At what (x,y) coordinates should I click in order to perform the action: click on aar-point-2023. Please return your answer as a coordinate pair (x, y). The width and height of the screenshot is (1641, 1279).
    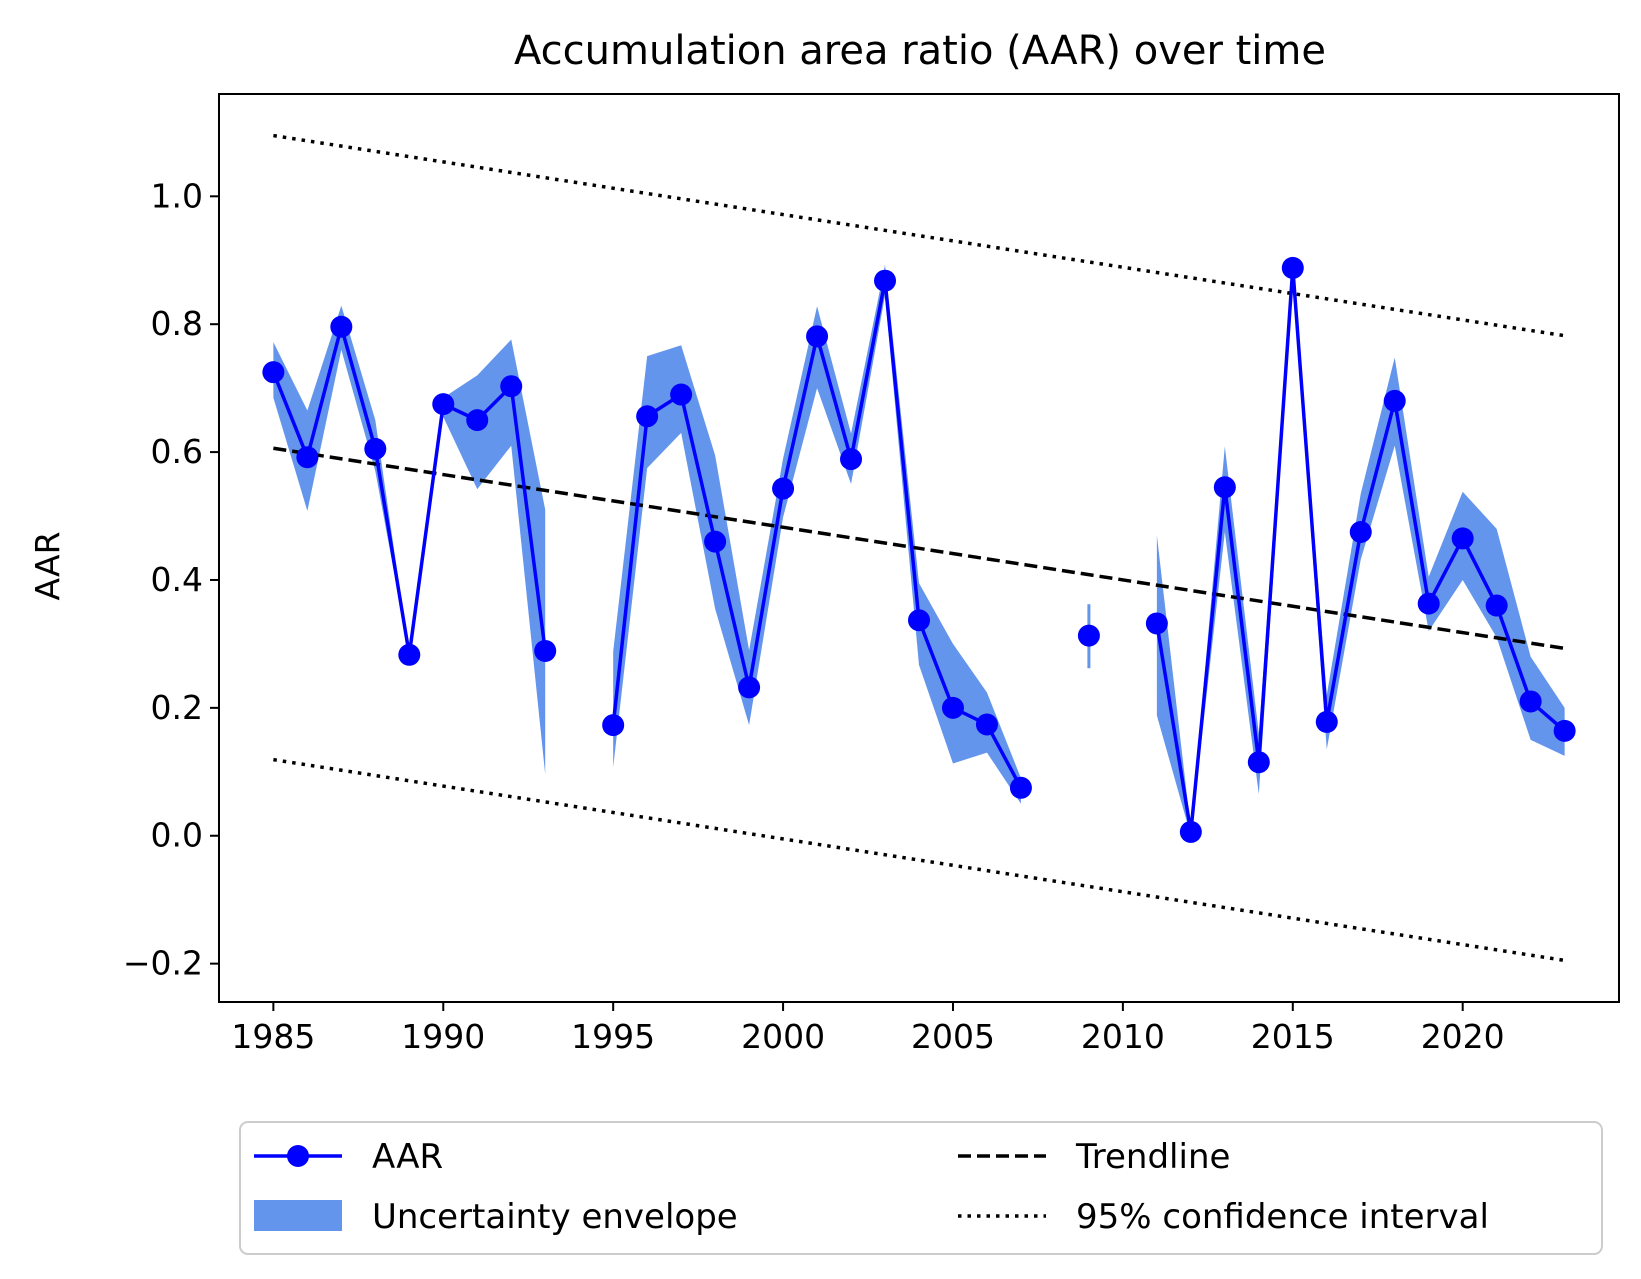
    Looking at the image, I should click on (1564, 730).